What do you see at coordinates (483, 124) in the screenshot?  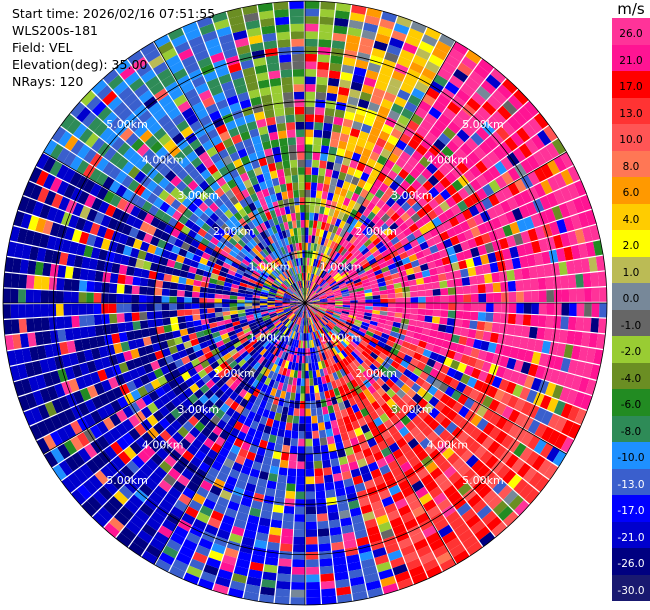 I see `range-ring-label: 5.00km` at bounding box center [483, 124].